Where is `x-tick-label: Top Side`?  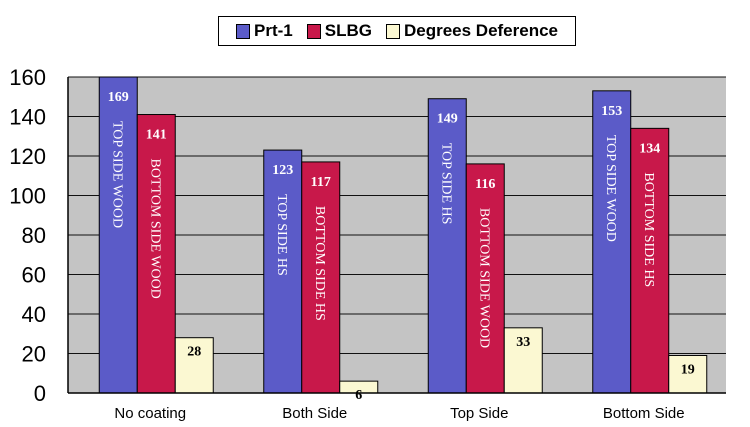
x-tick-label: Top Side is located at coordinates (479, 413).